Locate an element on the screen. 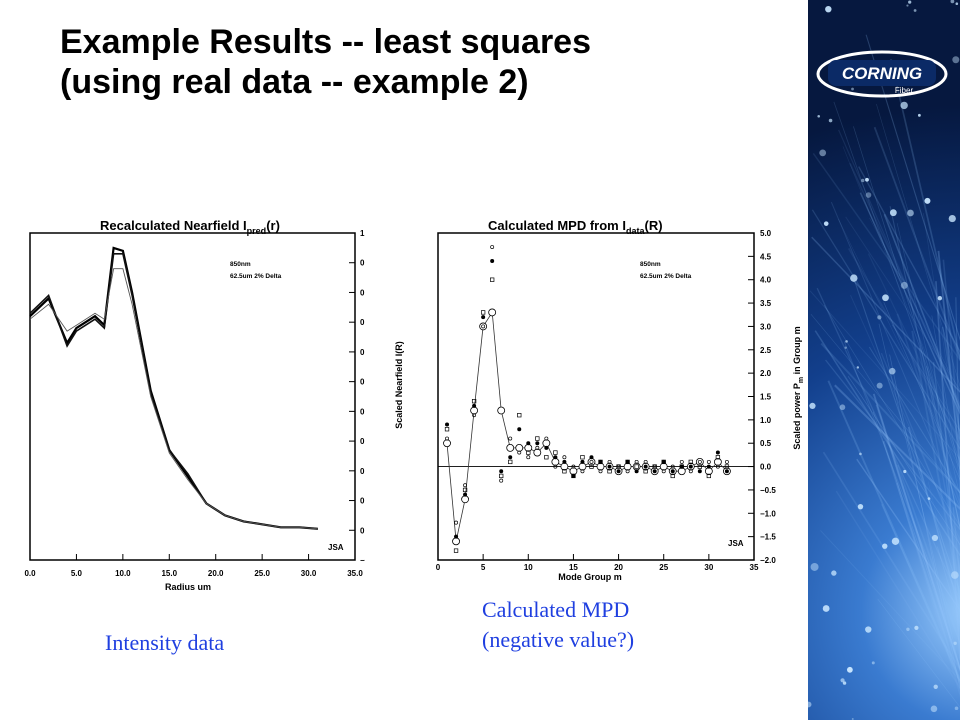 The image size is (960, 720). x-tick-label: 0 is located at coordinates (438, 567).